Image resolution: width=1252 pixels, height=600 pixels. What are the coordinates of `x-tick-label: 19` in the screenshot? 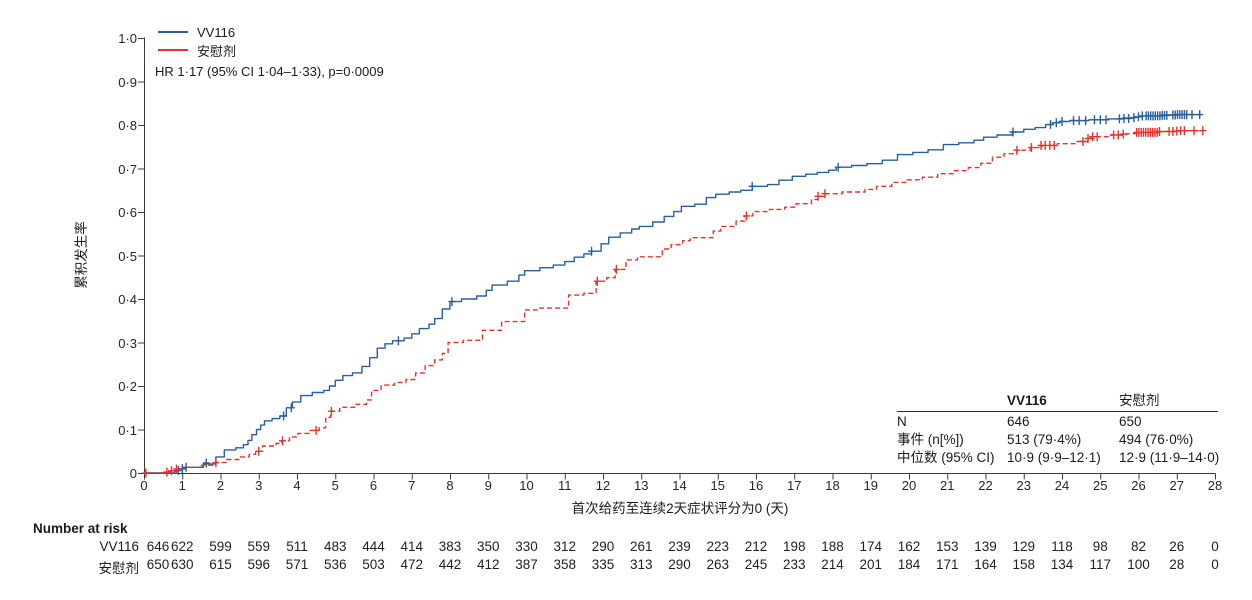 It's located at (870, 485).